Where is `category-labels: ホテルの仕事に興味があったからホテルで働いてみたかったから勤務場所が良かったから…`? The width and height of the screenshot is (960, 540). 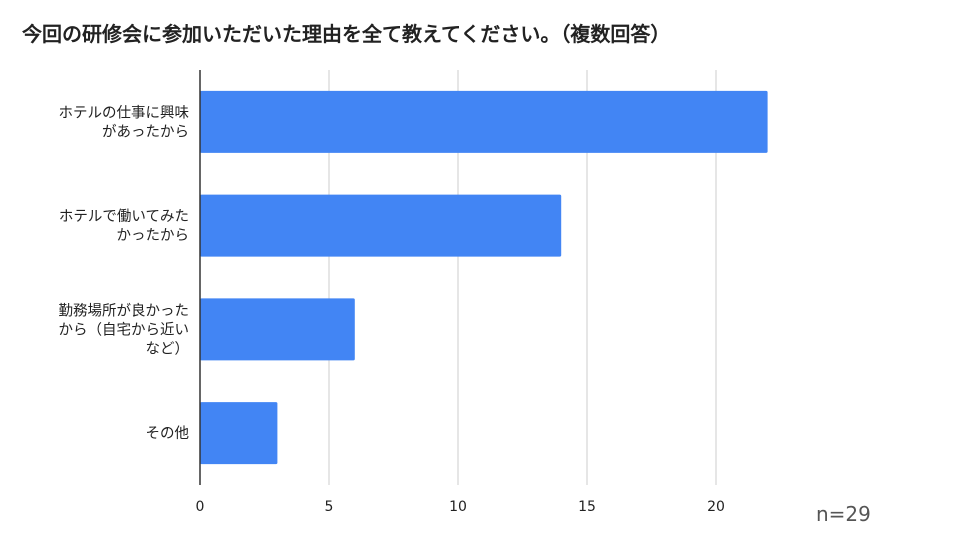 category-labels: ホテルの仕事に興味があったからホテルで働いてみたかったから勤務場所が良かったから… is located at coordinates (124, 273).